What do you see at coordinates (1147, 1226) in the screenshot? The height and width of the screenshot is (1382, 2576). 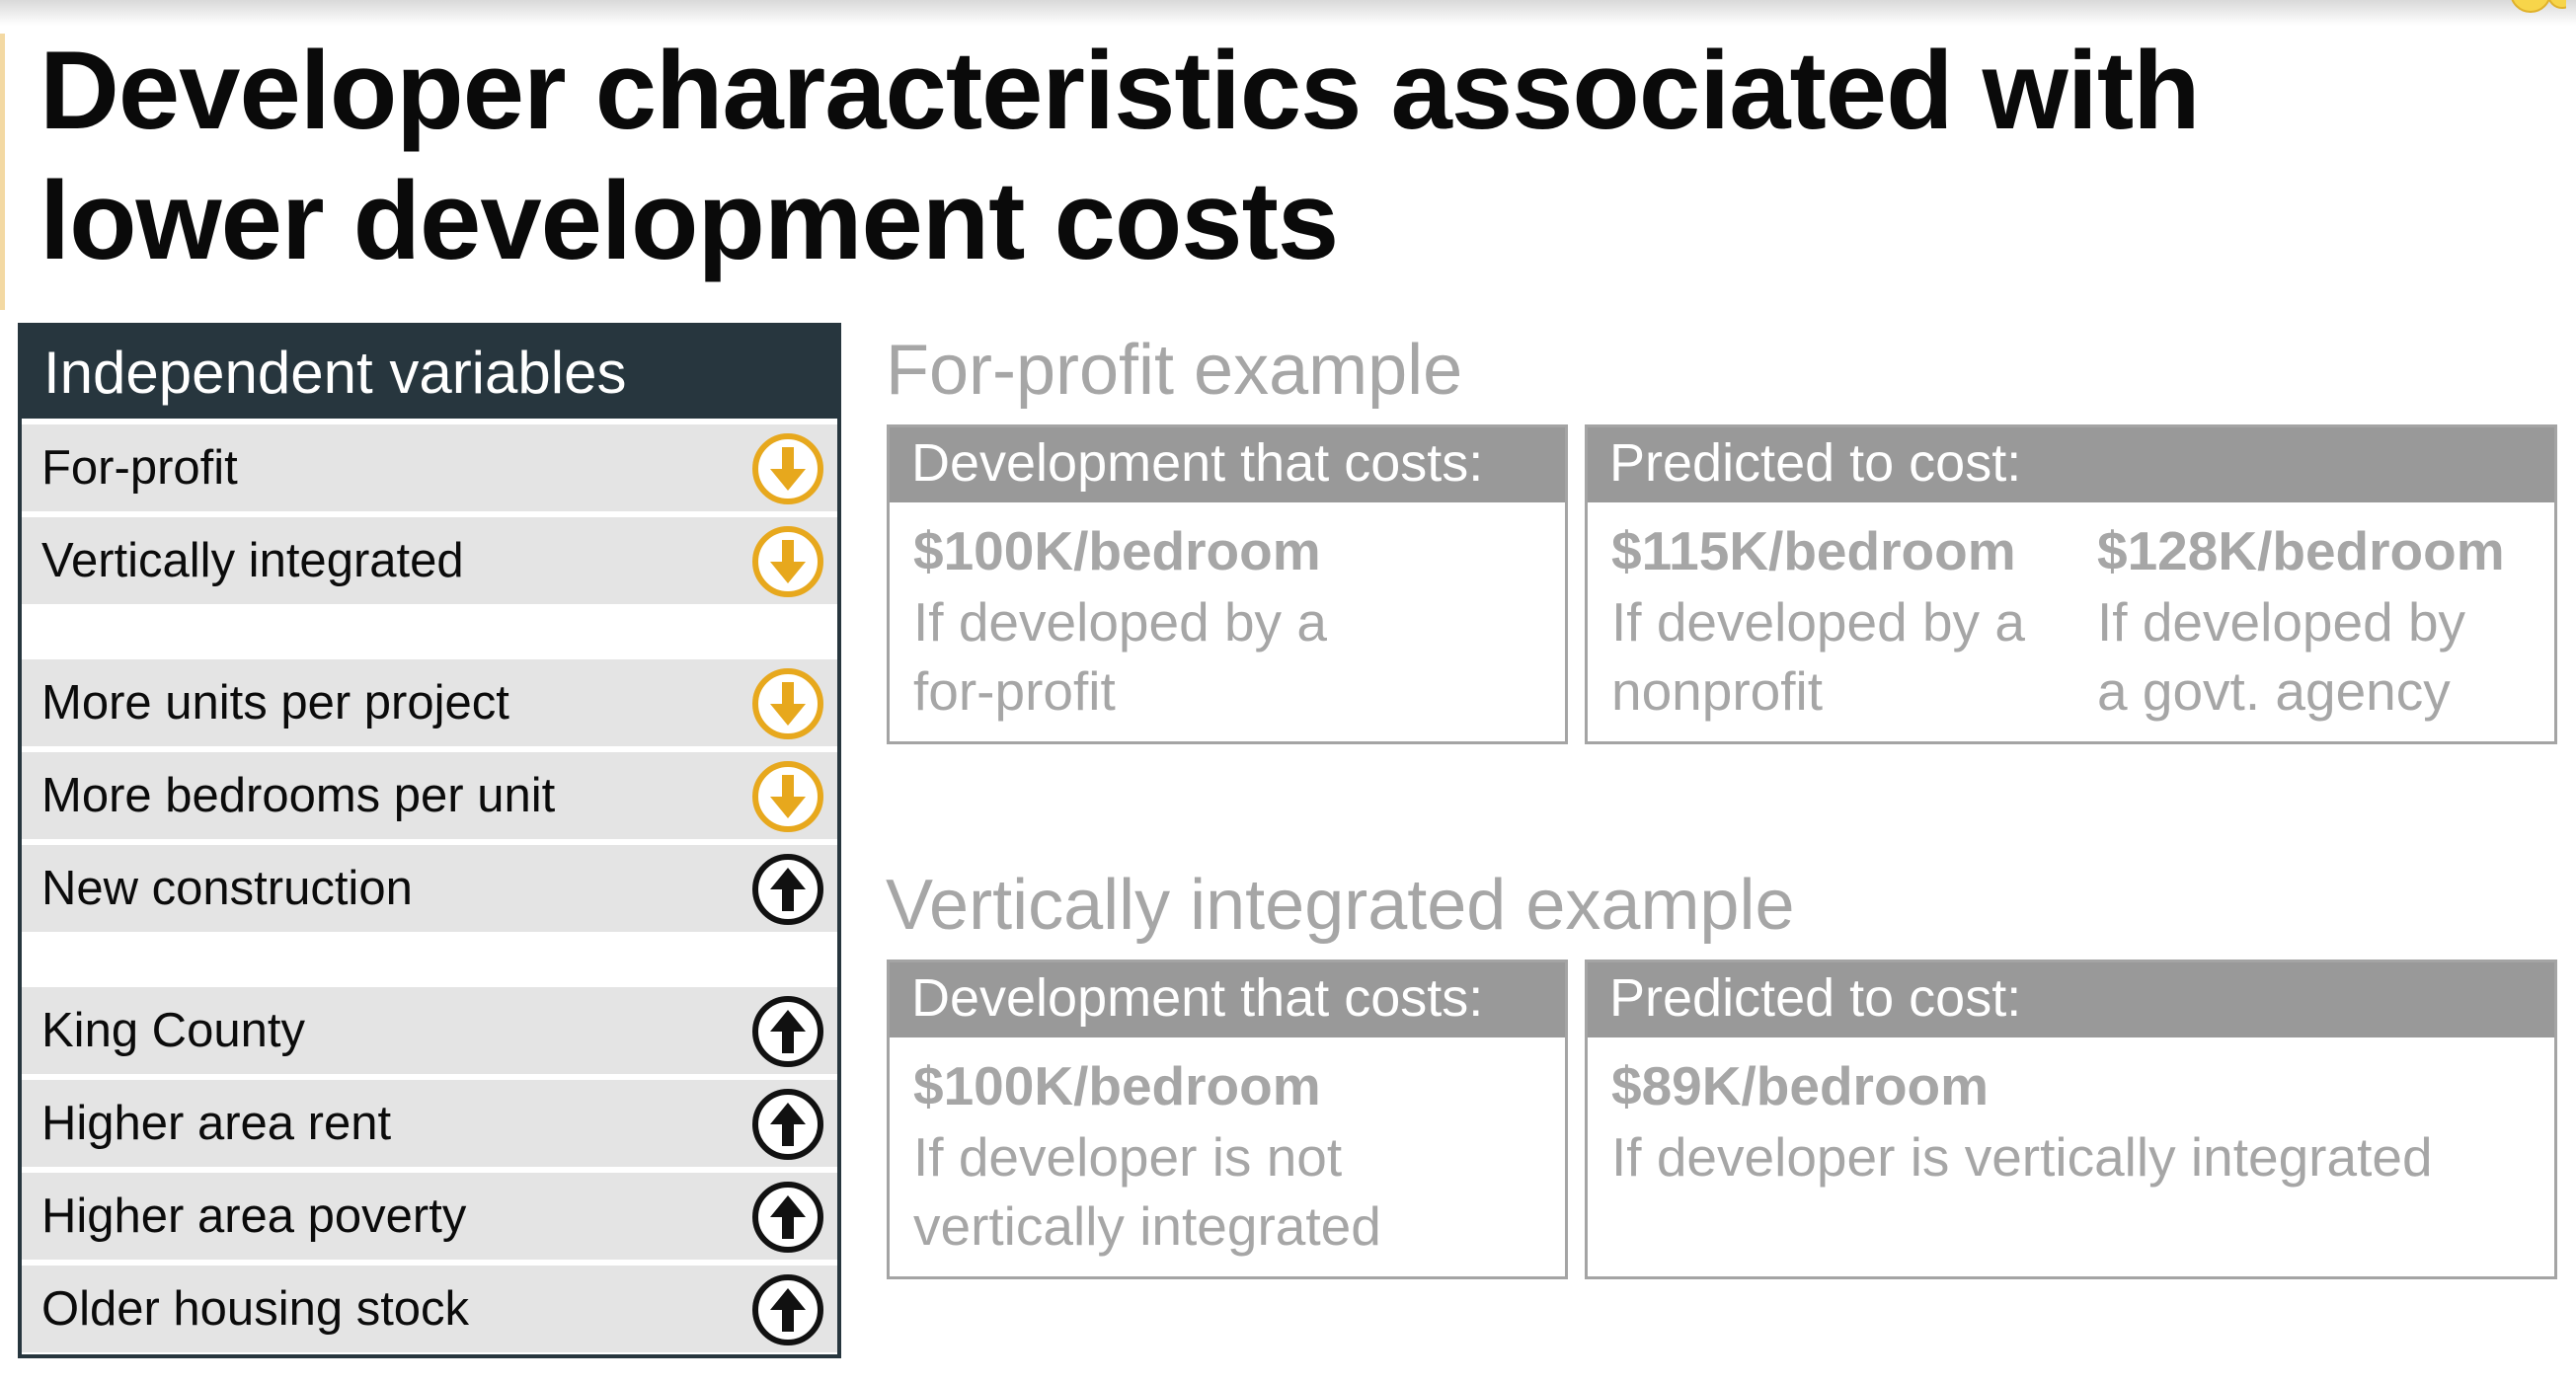 I see `cost-desc-line2: vertically integrated` at bounding box center [1147, 1226].